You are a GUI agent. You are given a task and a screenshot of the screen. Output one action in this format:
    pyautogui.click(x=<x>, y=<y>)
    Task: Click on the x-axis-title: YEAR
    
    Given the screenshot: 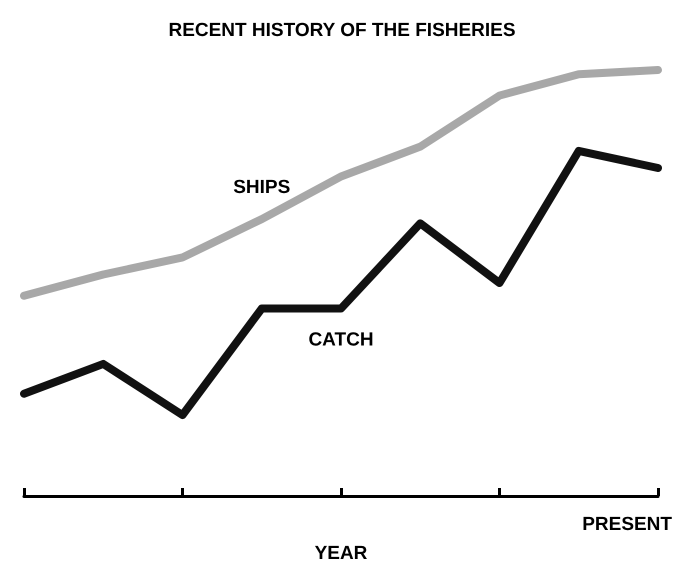 What is the action you would take?
    pyautogui.click(x=341, y=553)
    